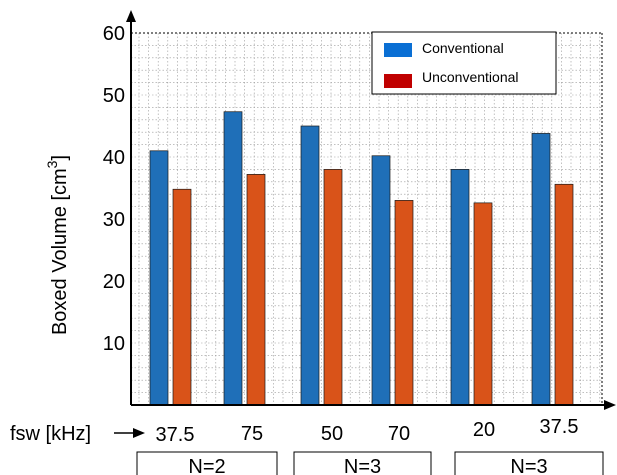 This screenshot has height=475, width=617. Describe the element at coordinates (463, 48) in the screenshot. I see `legend-label-conventional: Conventional` at that location.